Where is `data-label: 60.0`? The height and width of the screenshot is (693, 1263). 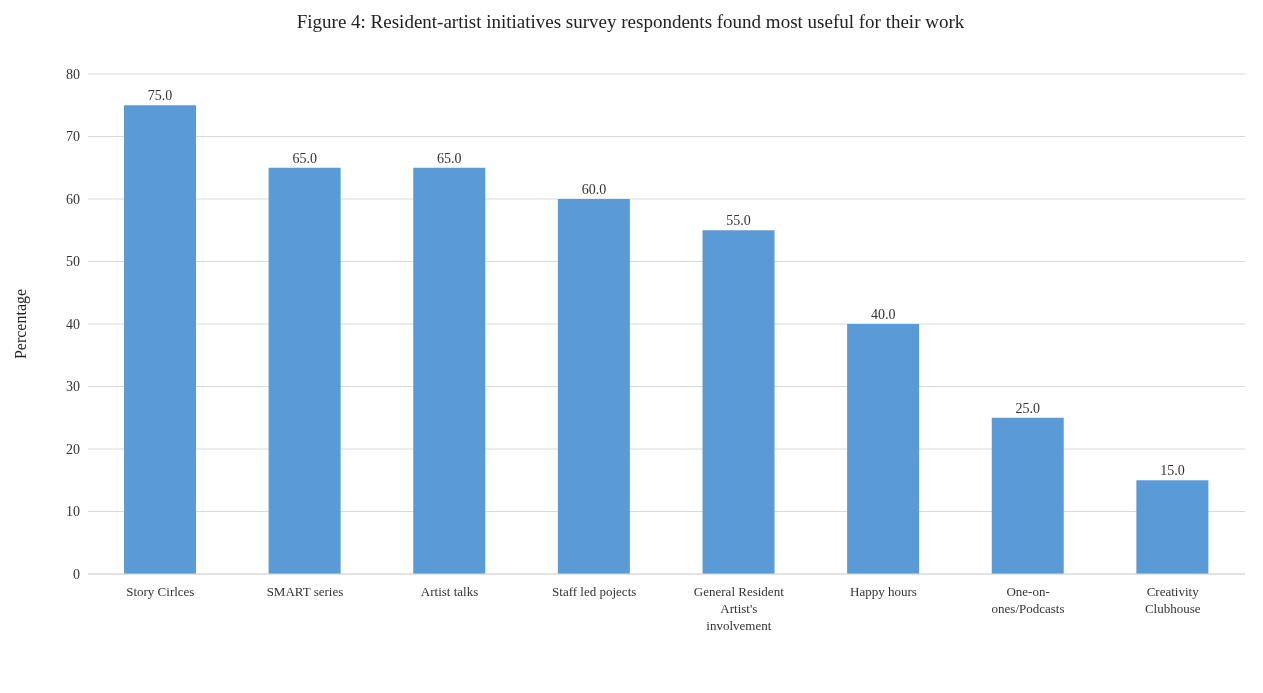
data-label: 60.0 is located at coordinates (594, 189).